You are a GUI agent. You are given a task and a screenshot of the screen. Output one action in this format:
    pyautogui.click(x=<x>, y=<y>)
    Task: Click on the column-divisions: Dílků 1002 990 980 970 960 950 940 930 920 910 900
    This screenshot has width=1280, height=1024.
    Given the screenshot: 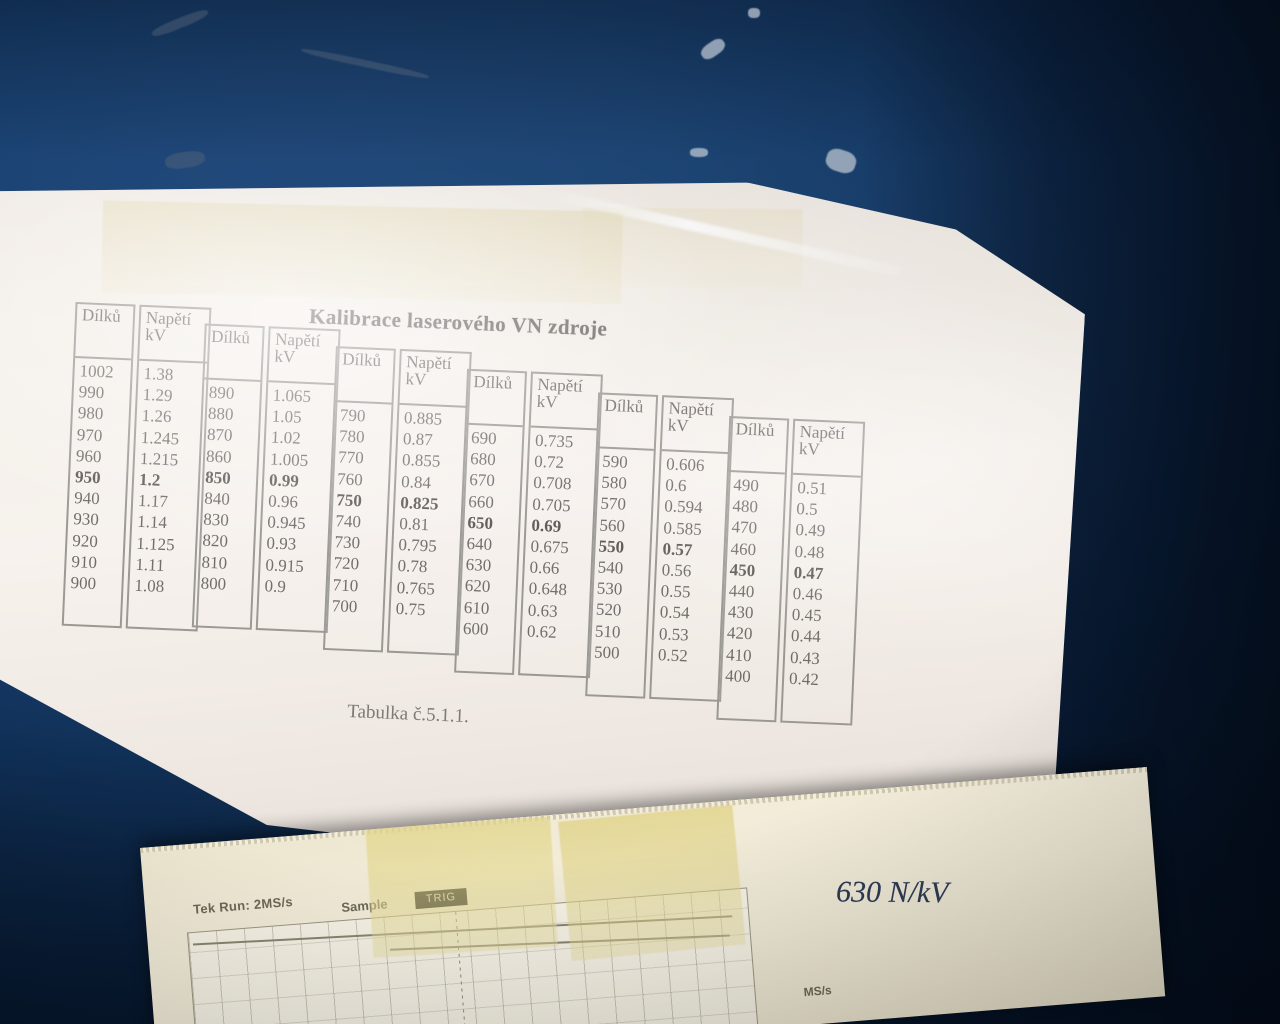 What is the action you would take?
    pyautogui.click(x=99, y=465)
    